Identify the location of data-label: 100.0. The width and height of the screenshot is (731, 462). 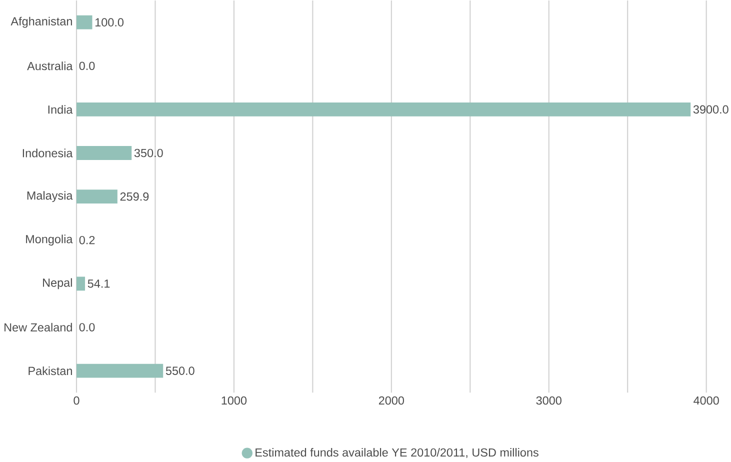
(109, 22).